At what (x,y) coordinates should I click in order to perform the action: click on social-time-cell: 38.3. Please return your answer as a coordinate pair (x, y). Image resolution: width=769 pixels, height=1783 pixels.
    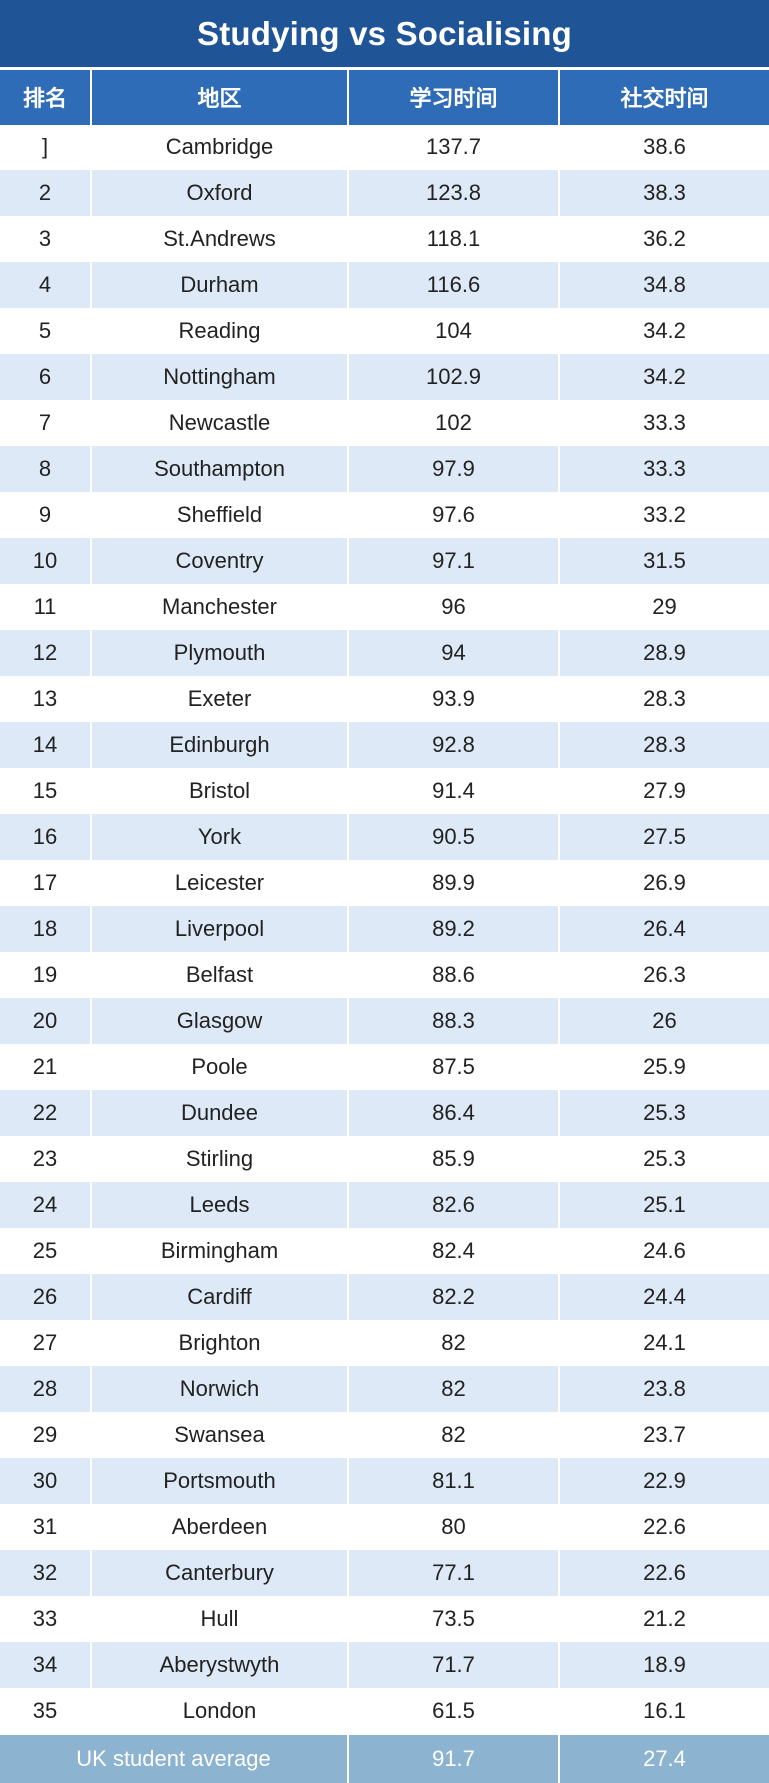
    Looking at the image, I should click on (664, 193).